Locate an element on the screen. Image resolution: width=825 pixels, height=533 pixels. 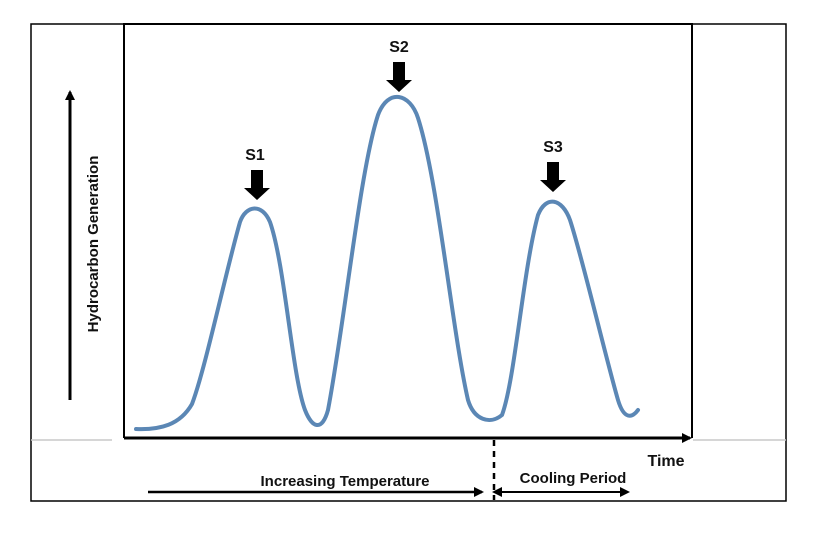
peak-arrow-s1 is located at coordinates (257, 185).